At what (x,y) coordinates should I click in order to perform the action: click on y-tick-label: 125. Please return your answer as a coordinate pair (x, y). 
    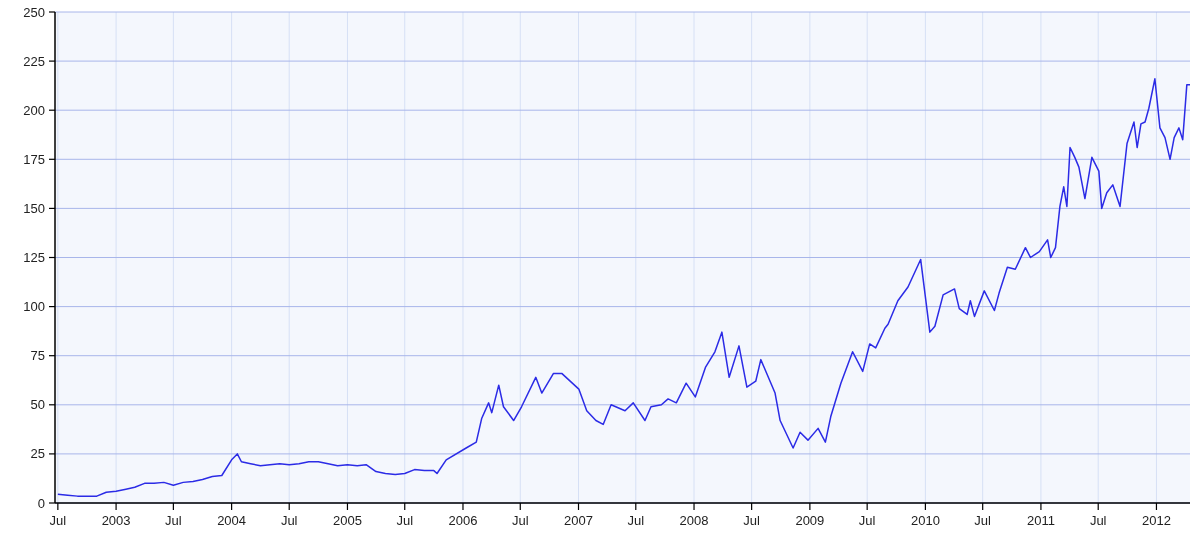
    Looking at the image, I should click on (34, 258).